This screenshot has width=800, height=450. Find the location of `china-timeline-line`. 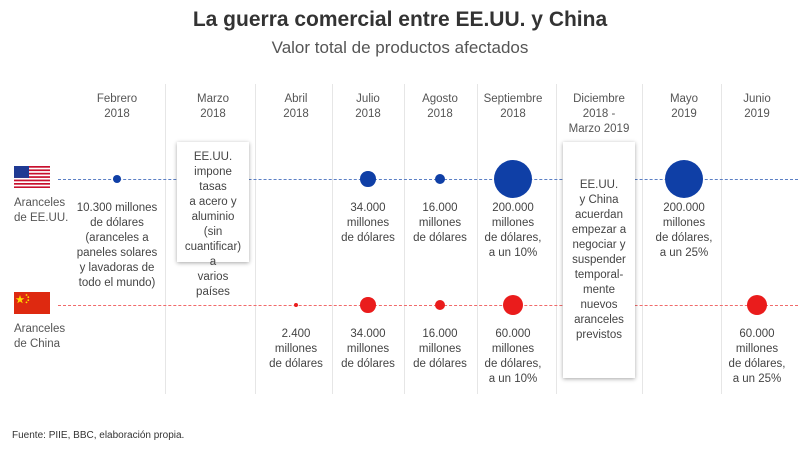

china-timeline-line is located at coordinates (428, 305).